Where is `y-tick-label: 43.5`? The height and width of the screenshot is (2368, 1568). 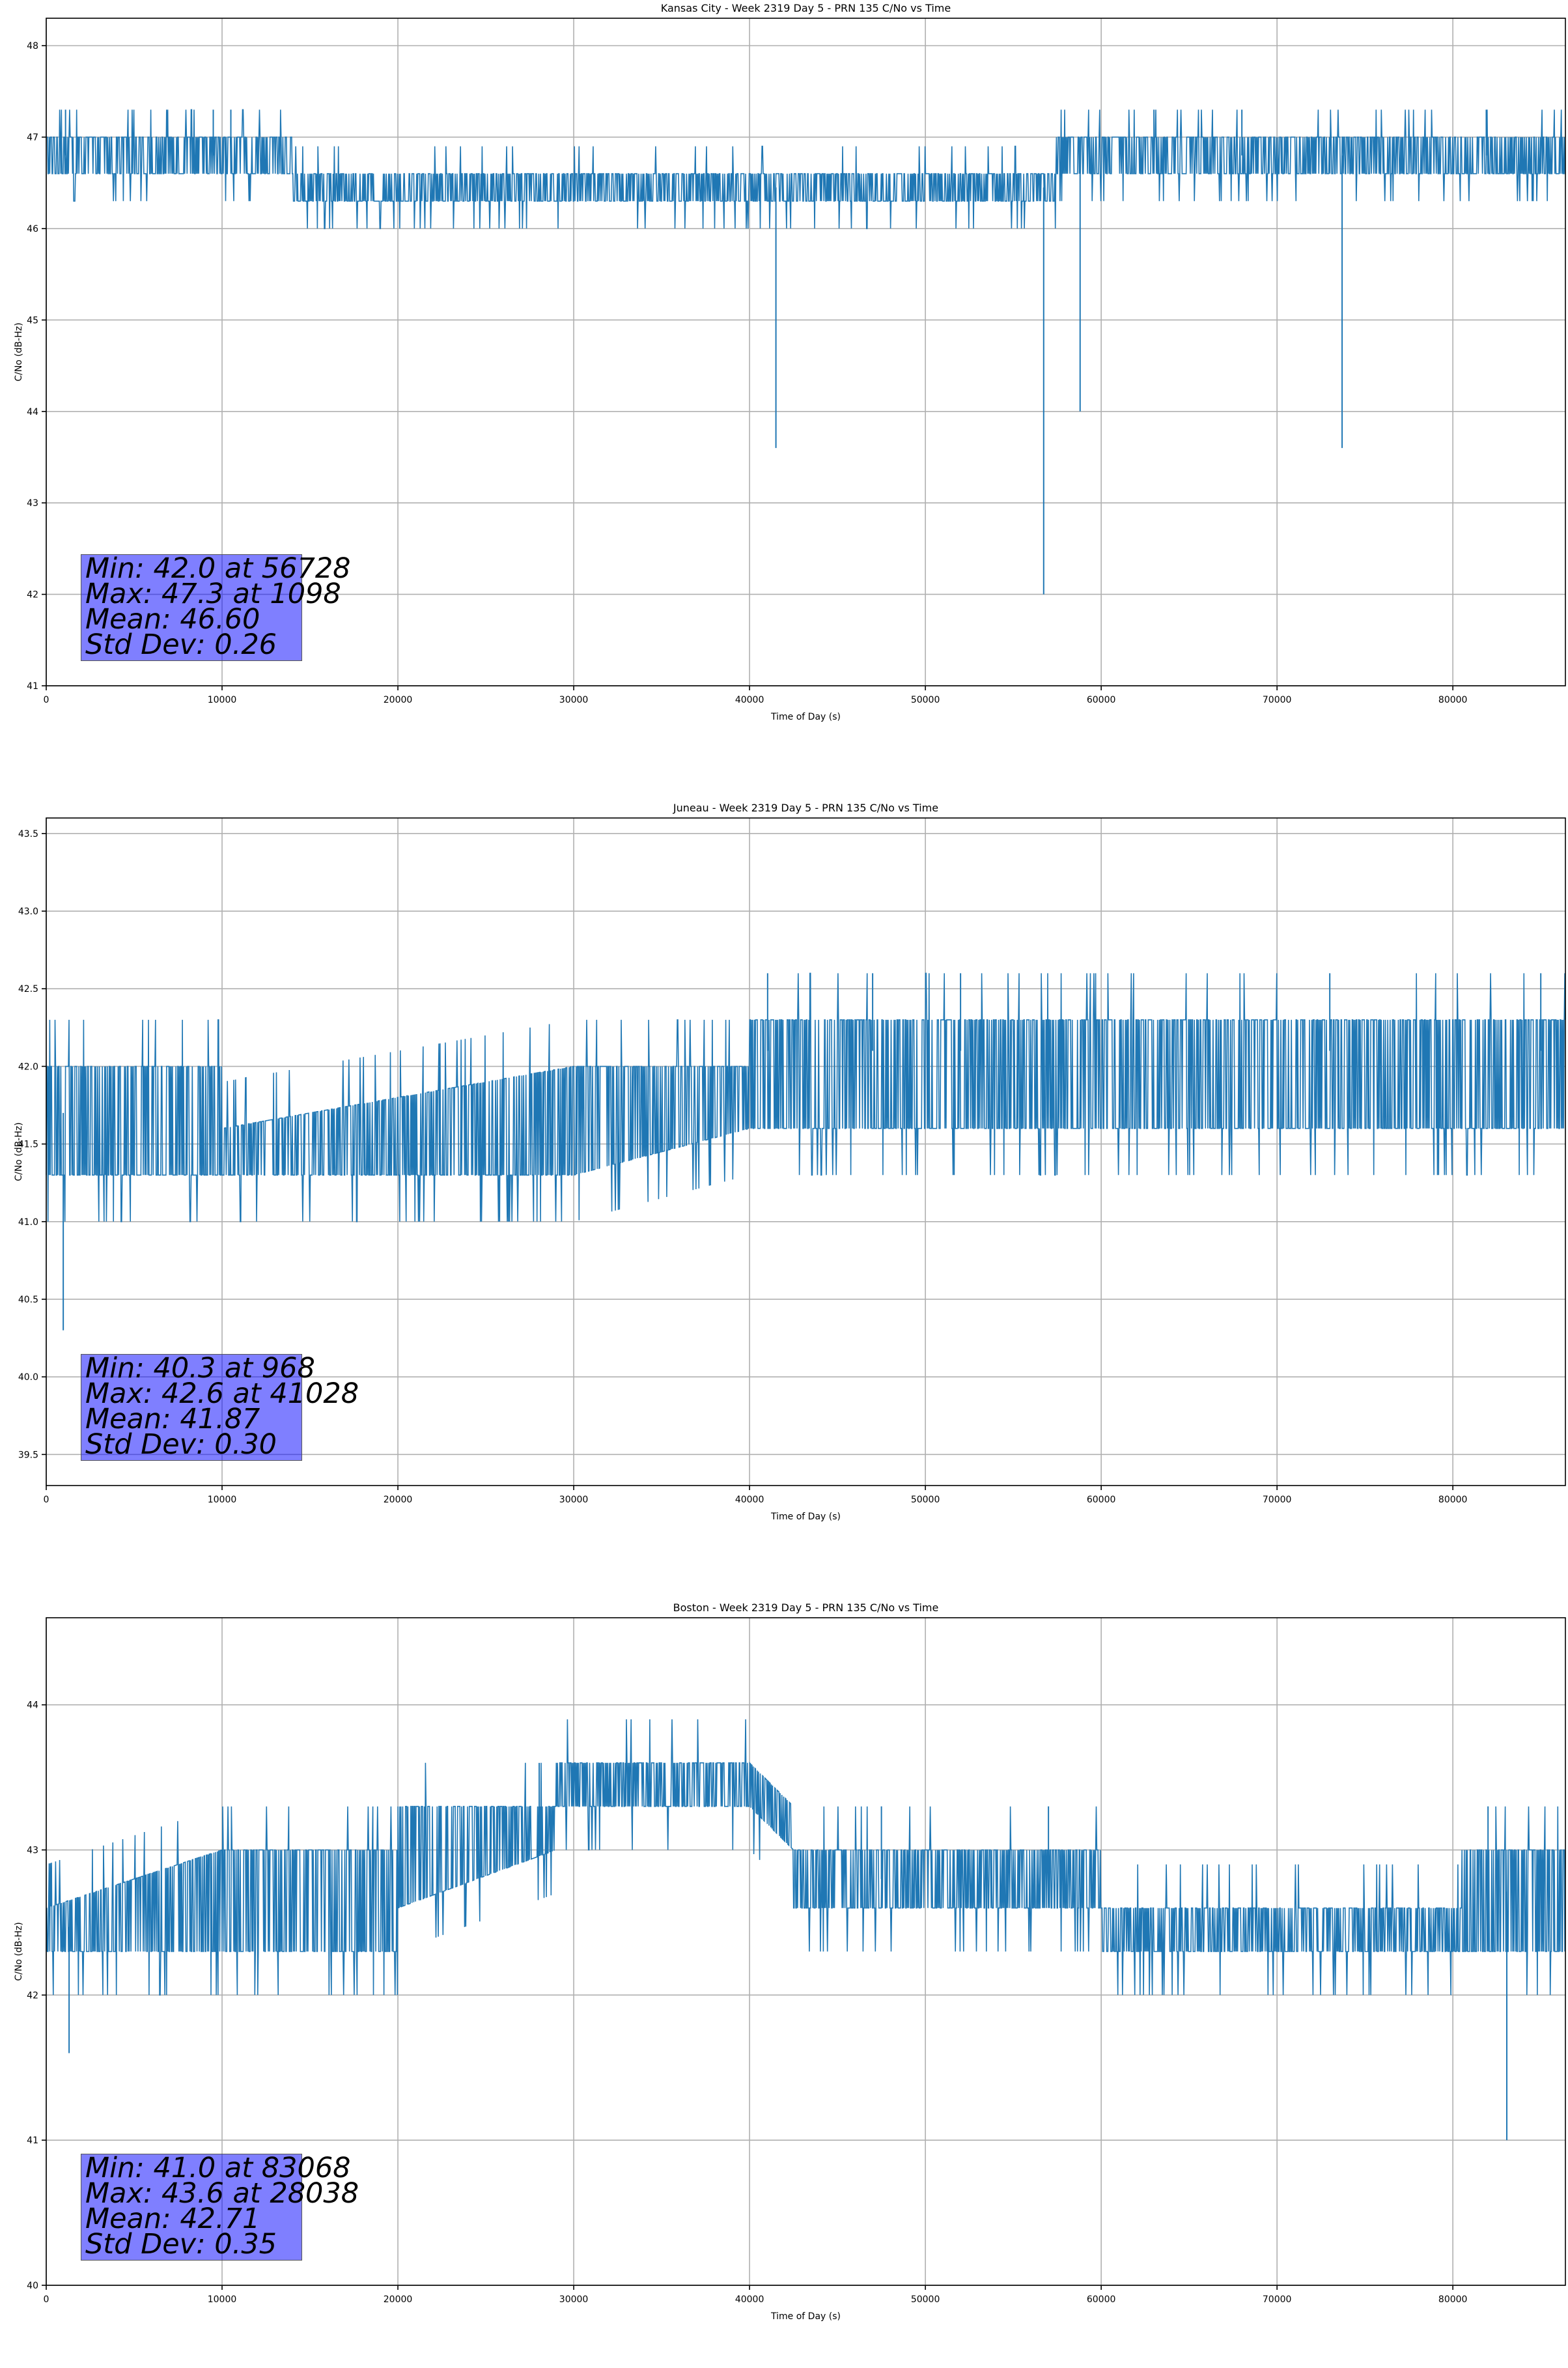 y-tick-label: 43.5 is located at coordinates (28, 834).